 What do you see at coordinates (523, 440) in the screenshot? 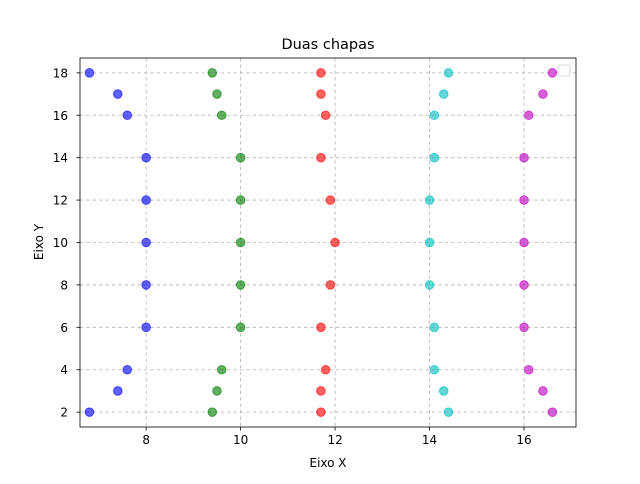
I see `x-tick-label: 16` at bounding box center [523, 440].